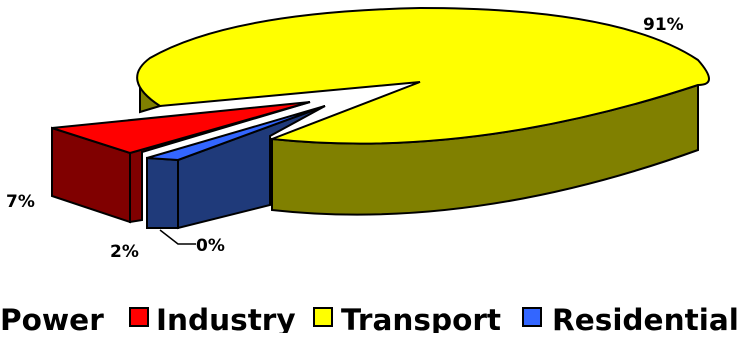 This screenshot has width=741, height=337. I want to click on data-label-residential: 2%, so click(124, 252).